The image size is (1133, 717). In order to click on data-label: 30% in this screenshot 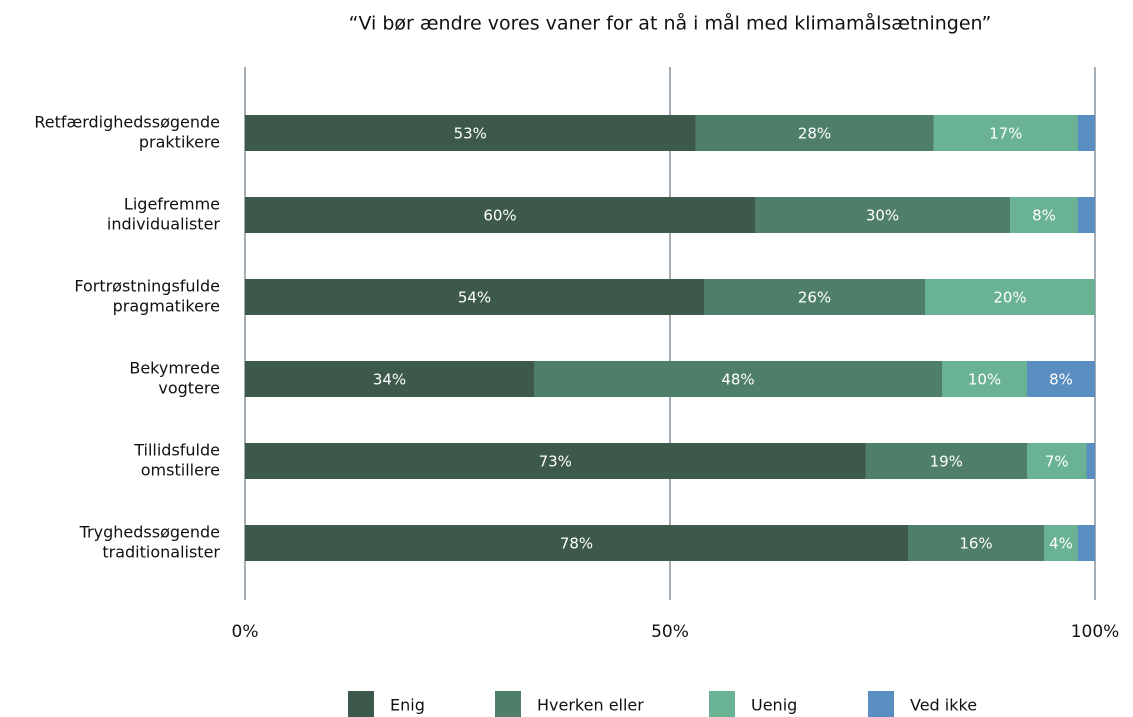, I will do `click(882, 216)`.